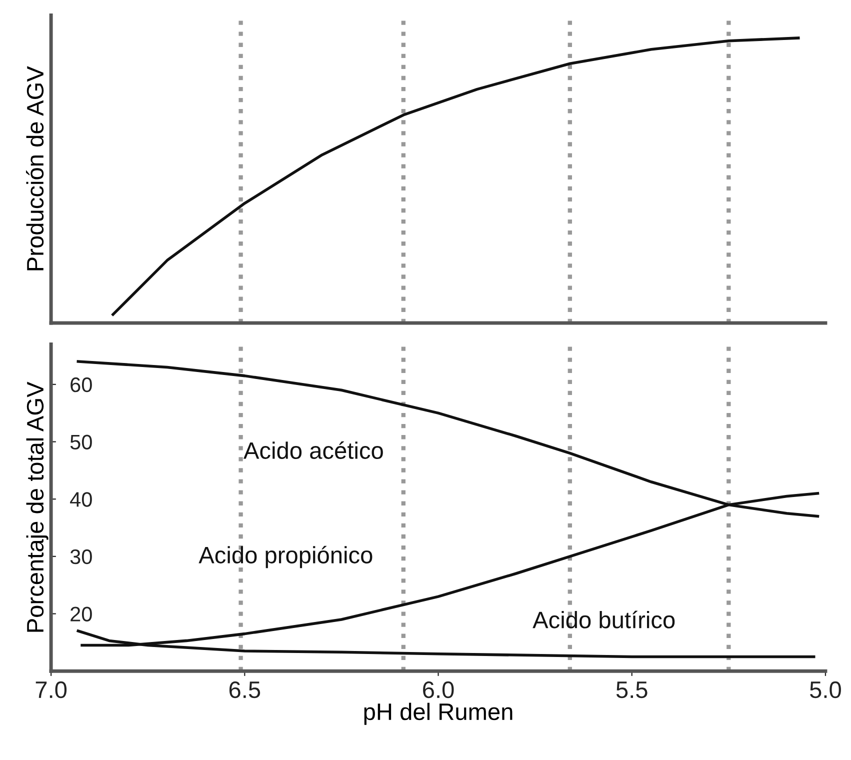  What do you see at coordinates (37, 507) in the screenshot?
I see `y-axis-title: Porcentaje de total AGV` at bounding box center [37, 507].